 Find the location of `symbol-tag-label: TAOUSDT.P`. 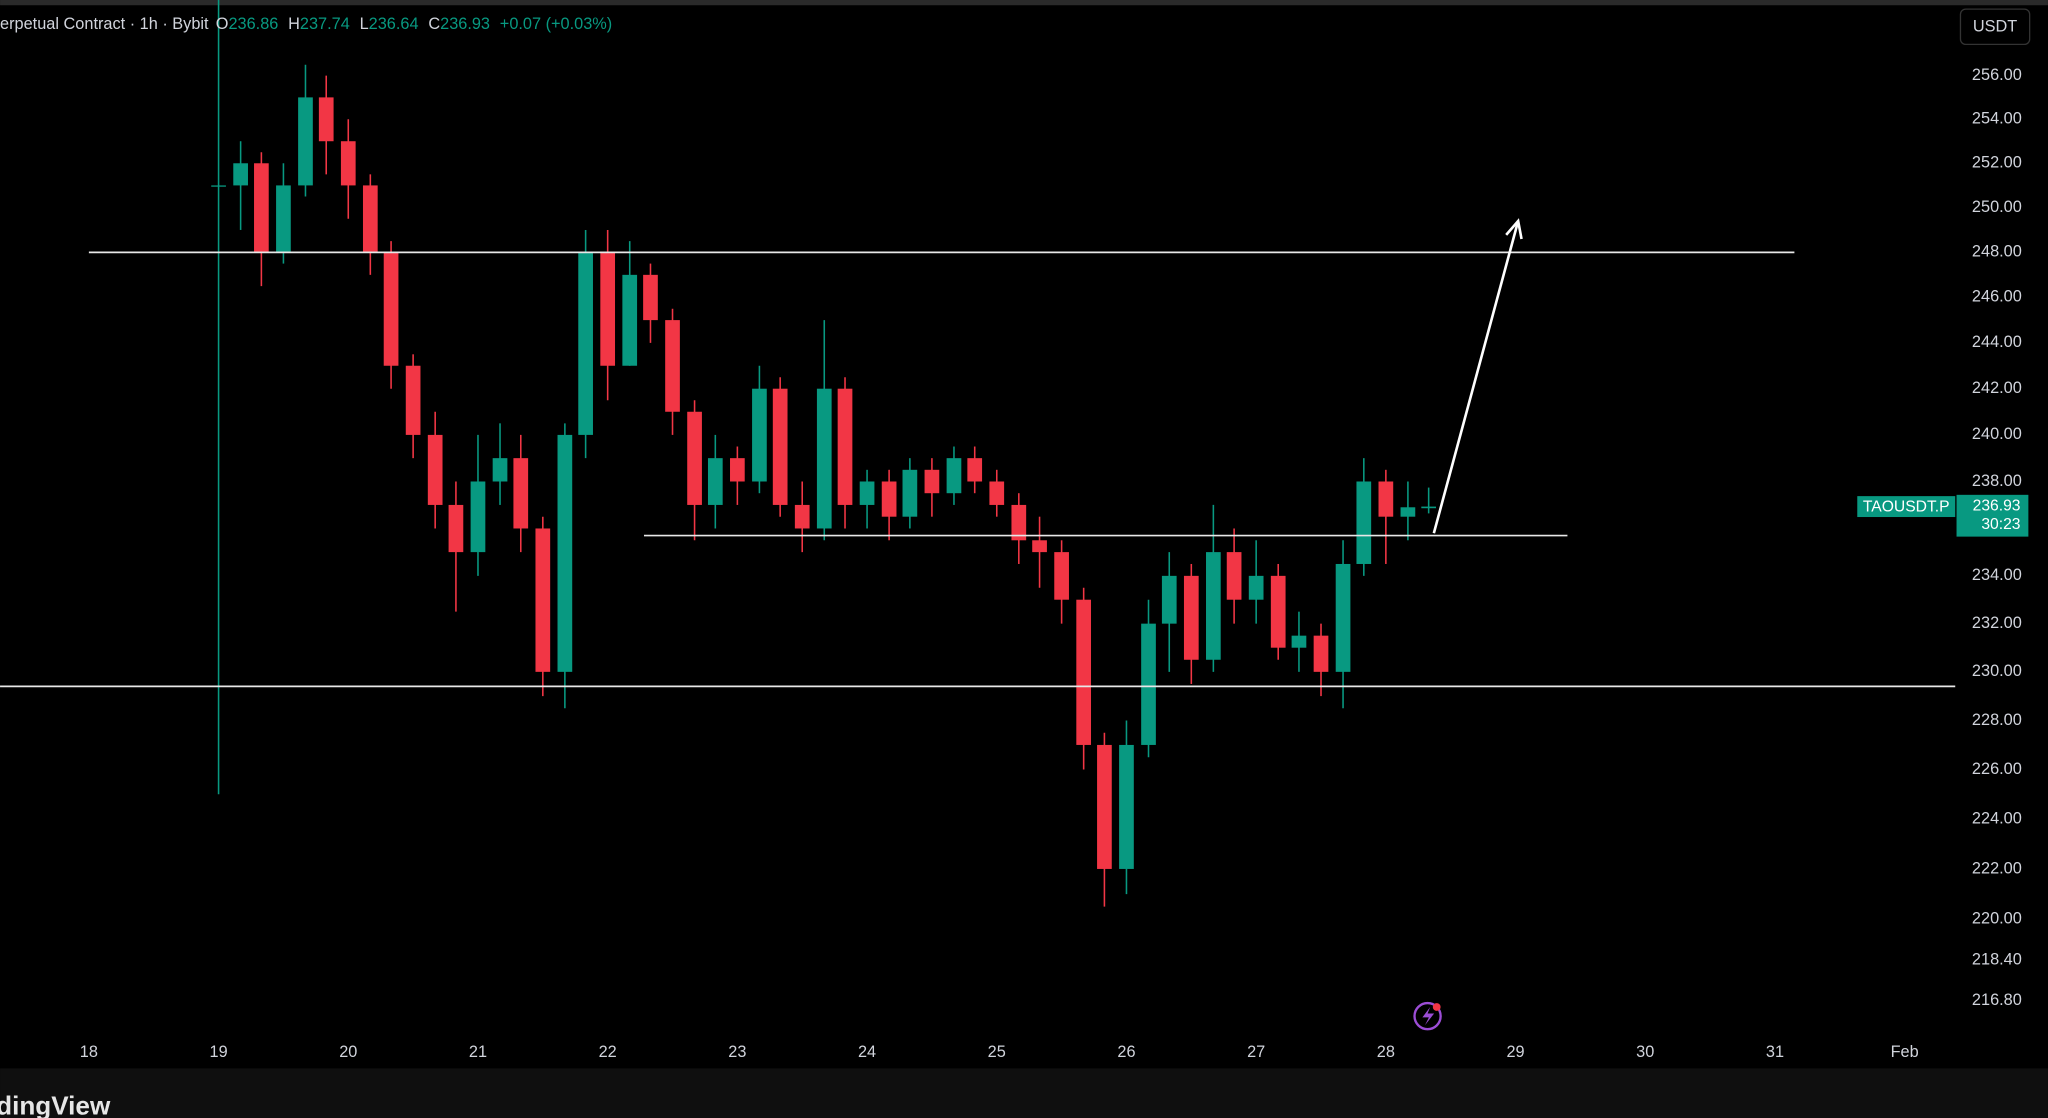

symbol-tag-label: TAOUSDT.P is located at coordinates (1906, 506).